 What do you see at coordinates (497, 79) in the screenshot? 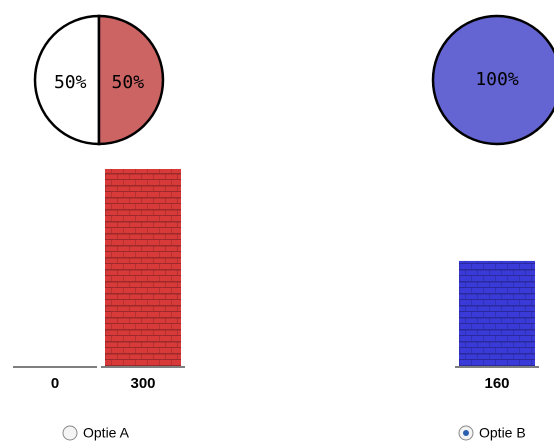
I see `pie-label: 100%` at bounding box center [497, 79].